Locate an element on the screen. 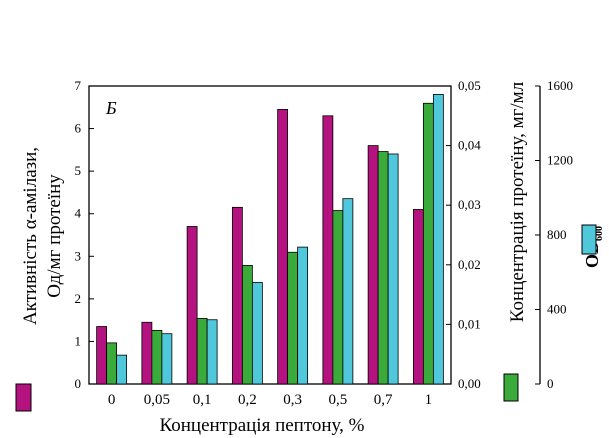 The image size is (609, 438). x-tick-label: 0,7 is located at coordinates (383, 400).